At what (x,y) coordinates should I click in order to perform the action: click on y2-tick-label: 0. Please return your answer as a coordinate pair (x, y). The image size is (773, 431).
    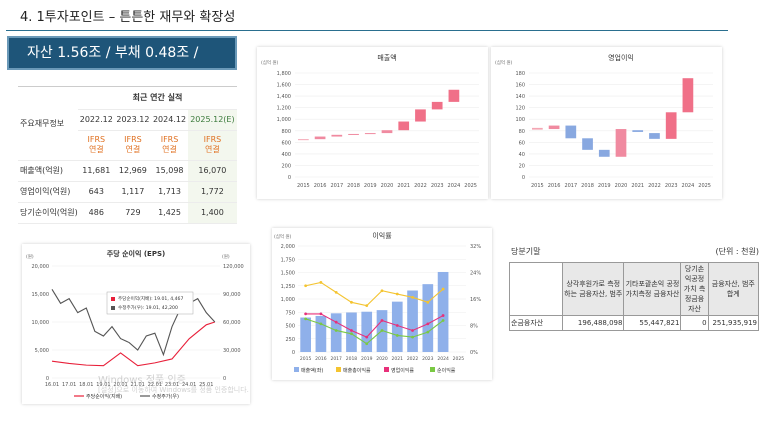
    Looking at the image, I should click on (224, 379).